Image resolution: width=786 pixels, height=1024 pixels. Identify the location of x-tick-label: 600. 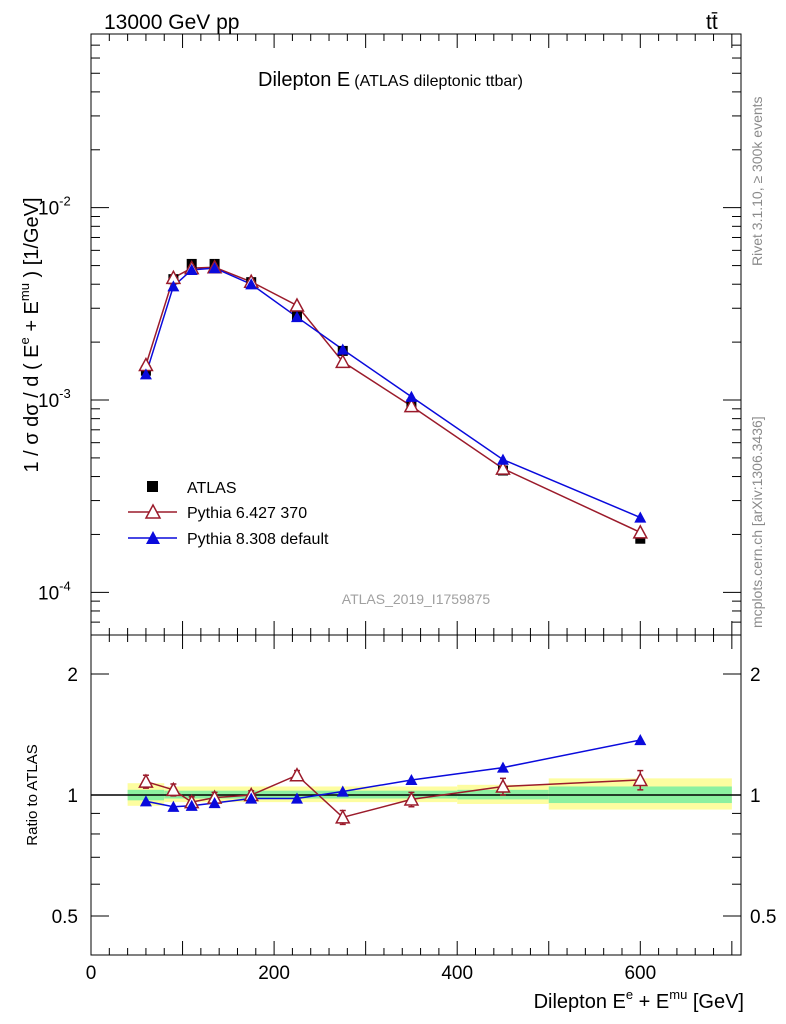
(640, 973).